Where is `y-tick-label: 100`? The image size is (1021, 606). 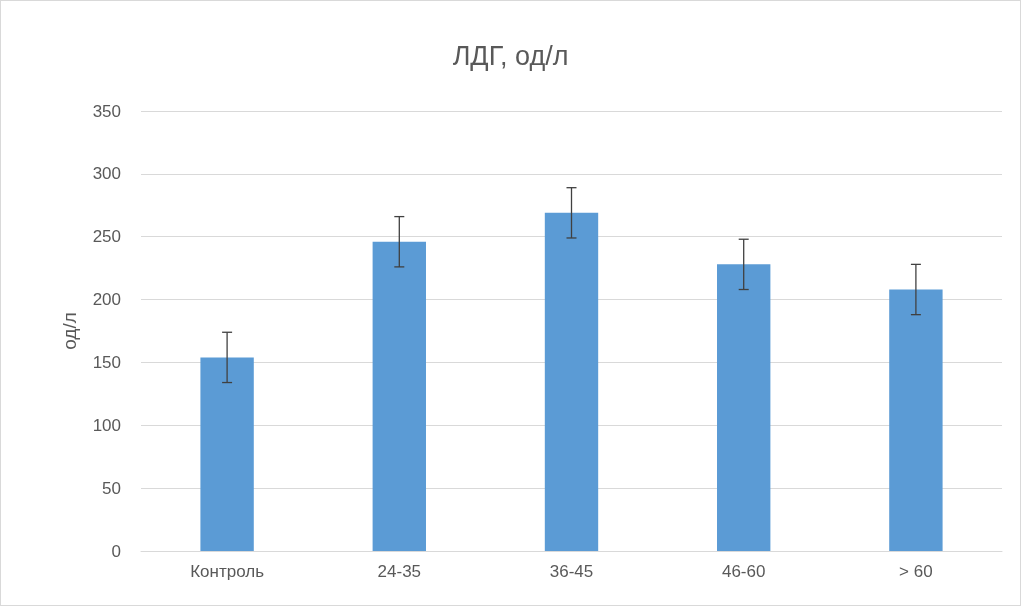
y-tick-label: 100 is located at coordinates (106, 425).